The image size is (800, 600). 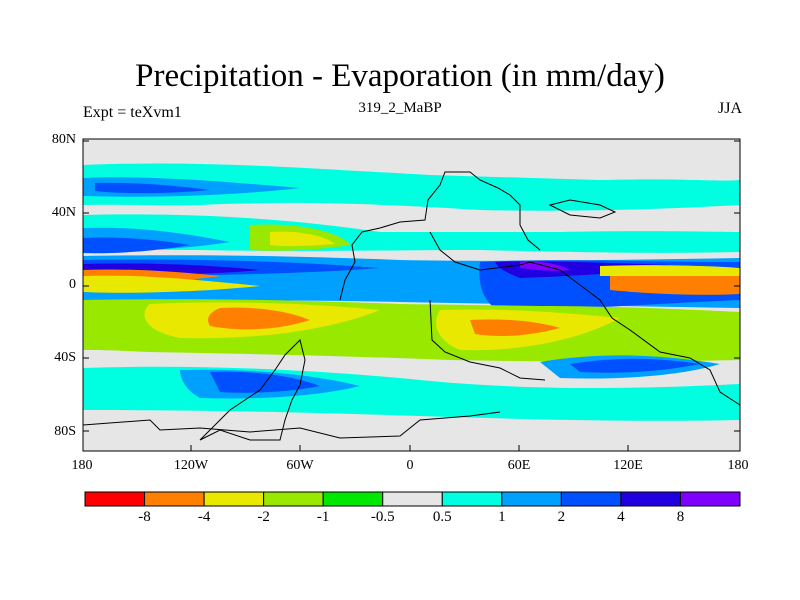 I want to click on field-cyan-north, so click(x=411, y=187).